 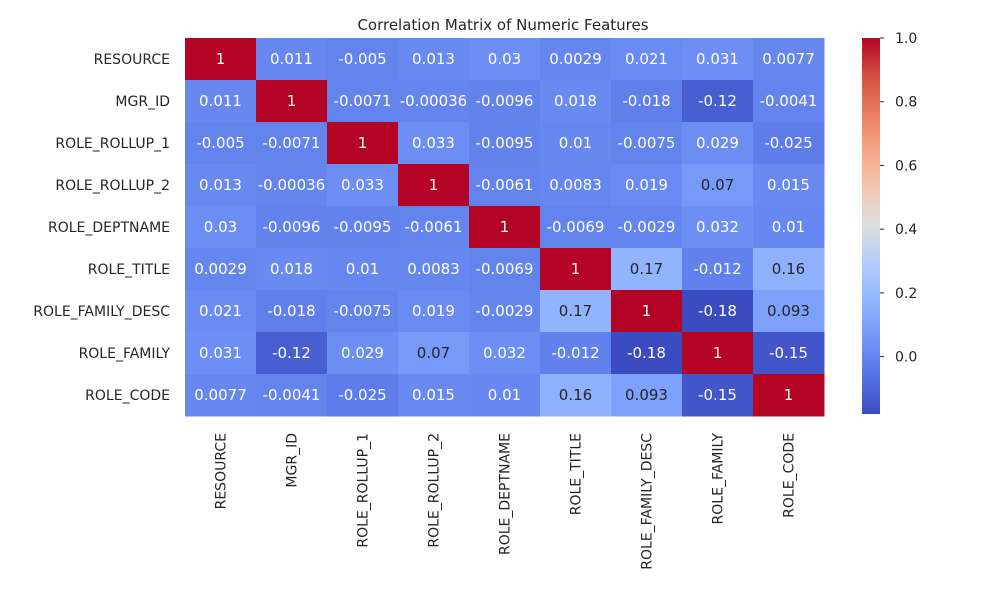 What do you see at coordinates (433, 59) in the screenshot?
I see `heatmap-cell-label: 0.013` at bounding box center [433, 59].